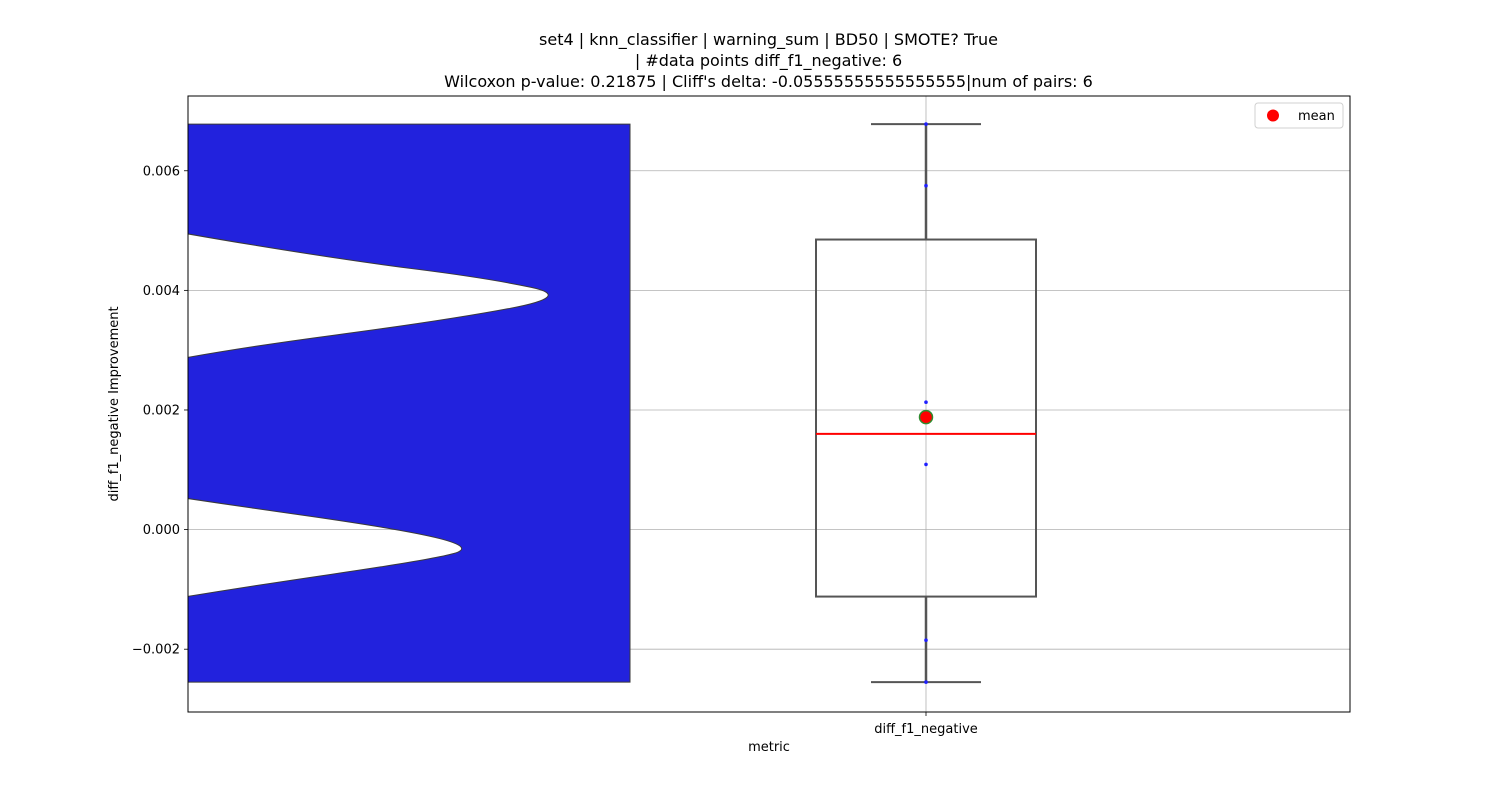 The height and width of the screenshot is (800, 1500). Describe the element at coordinates (926, 729) in the screenshot. I see `x-tick-label: diff_f1_negative` at that location.